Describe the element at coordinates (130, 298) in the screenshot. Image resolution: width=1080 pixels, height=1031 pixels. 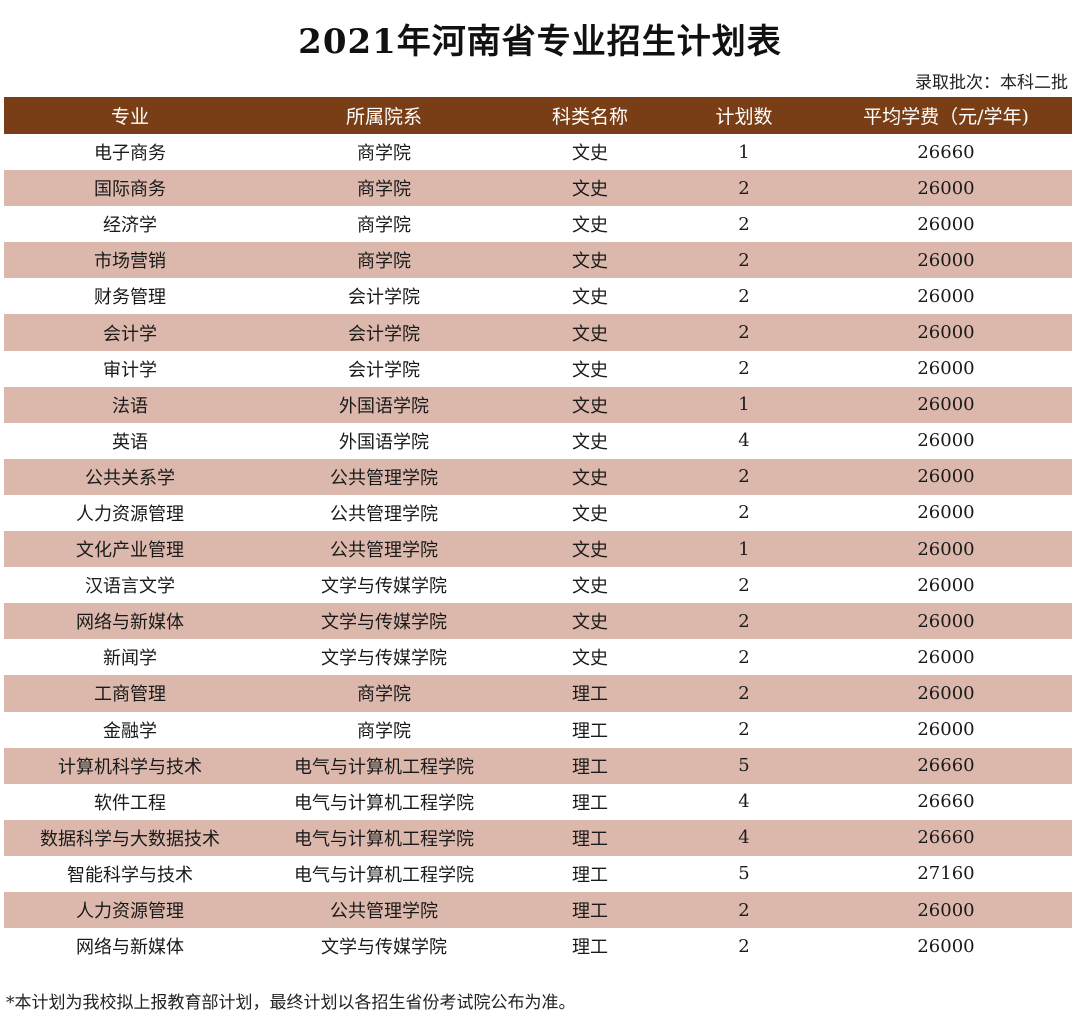
I see `cell-major: 财务管理` at that location.